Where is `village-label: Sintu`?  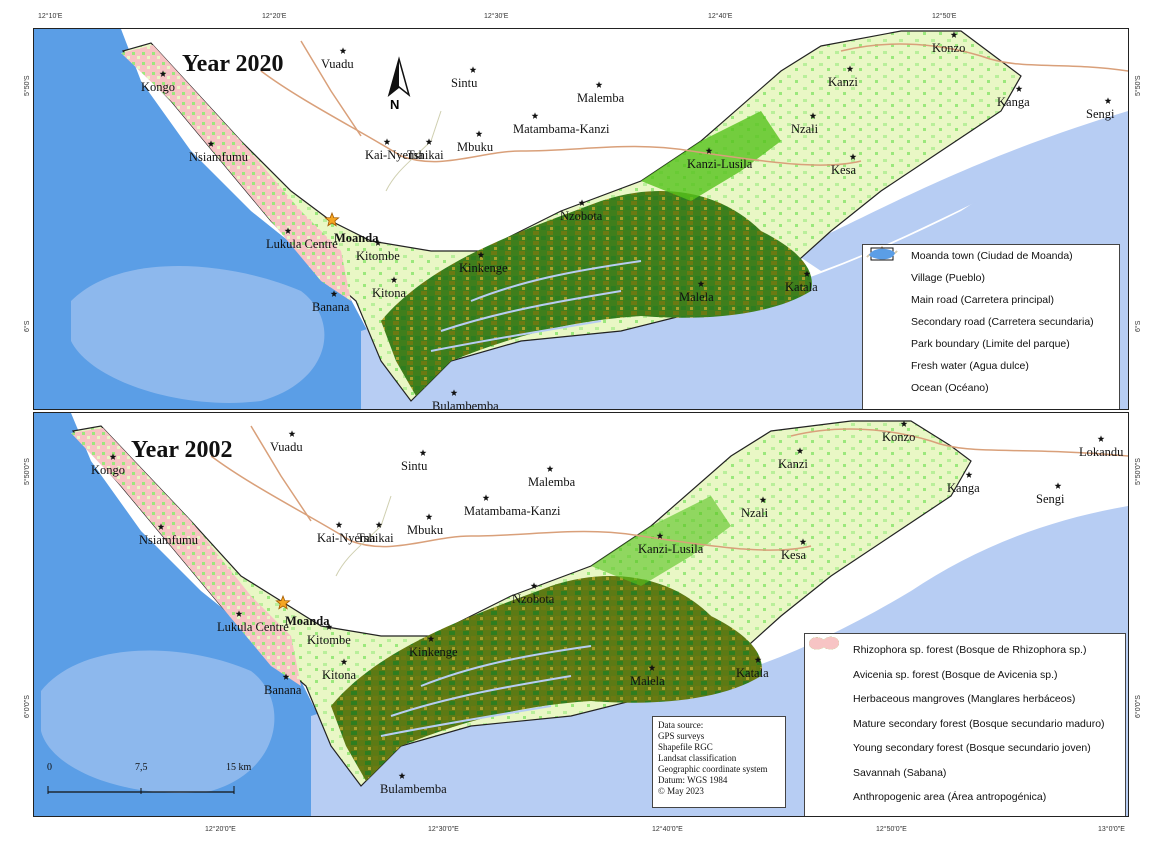
village-label: Sintu is located at coordinates (414, 466).